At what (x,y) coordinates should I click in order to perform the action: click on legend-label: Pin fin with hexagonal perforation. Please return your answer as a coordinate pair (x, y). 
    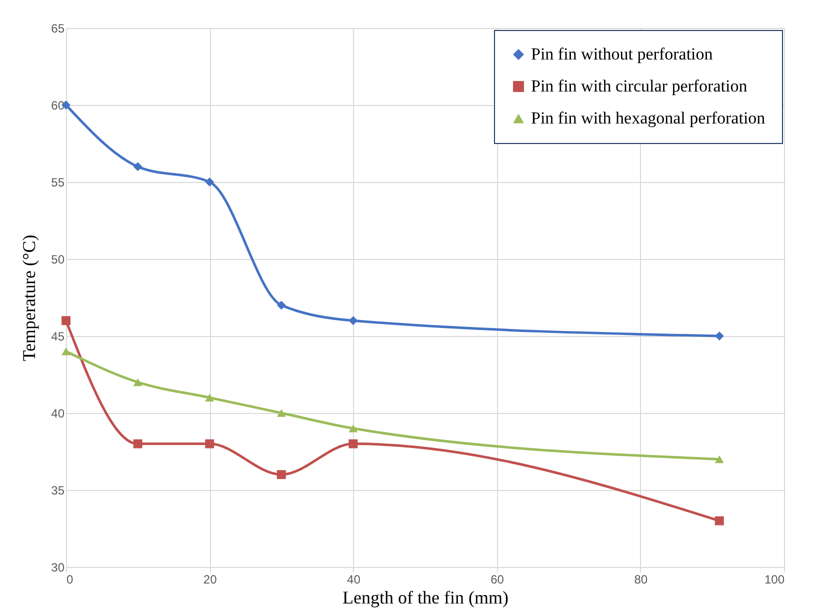
    Looking at the image, I should click on (648, 118).